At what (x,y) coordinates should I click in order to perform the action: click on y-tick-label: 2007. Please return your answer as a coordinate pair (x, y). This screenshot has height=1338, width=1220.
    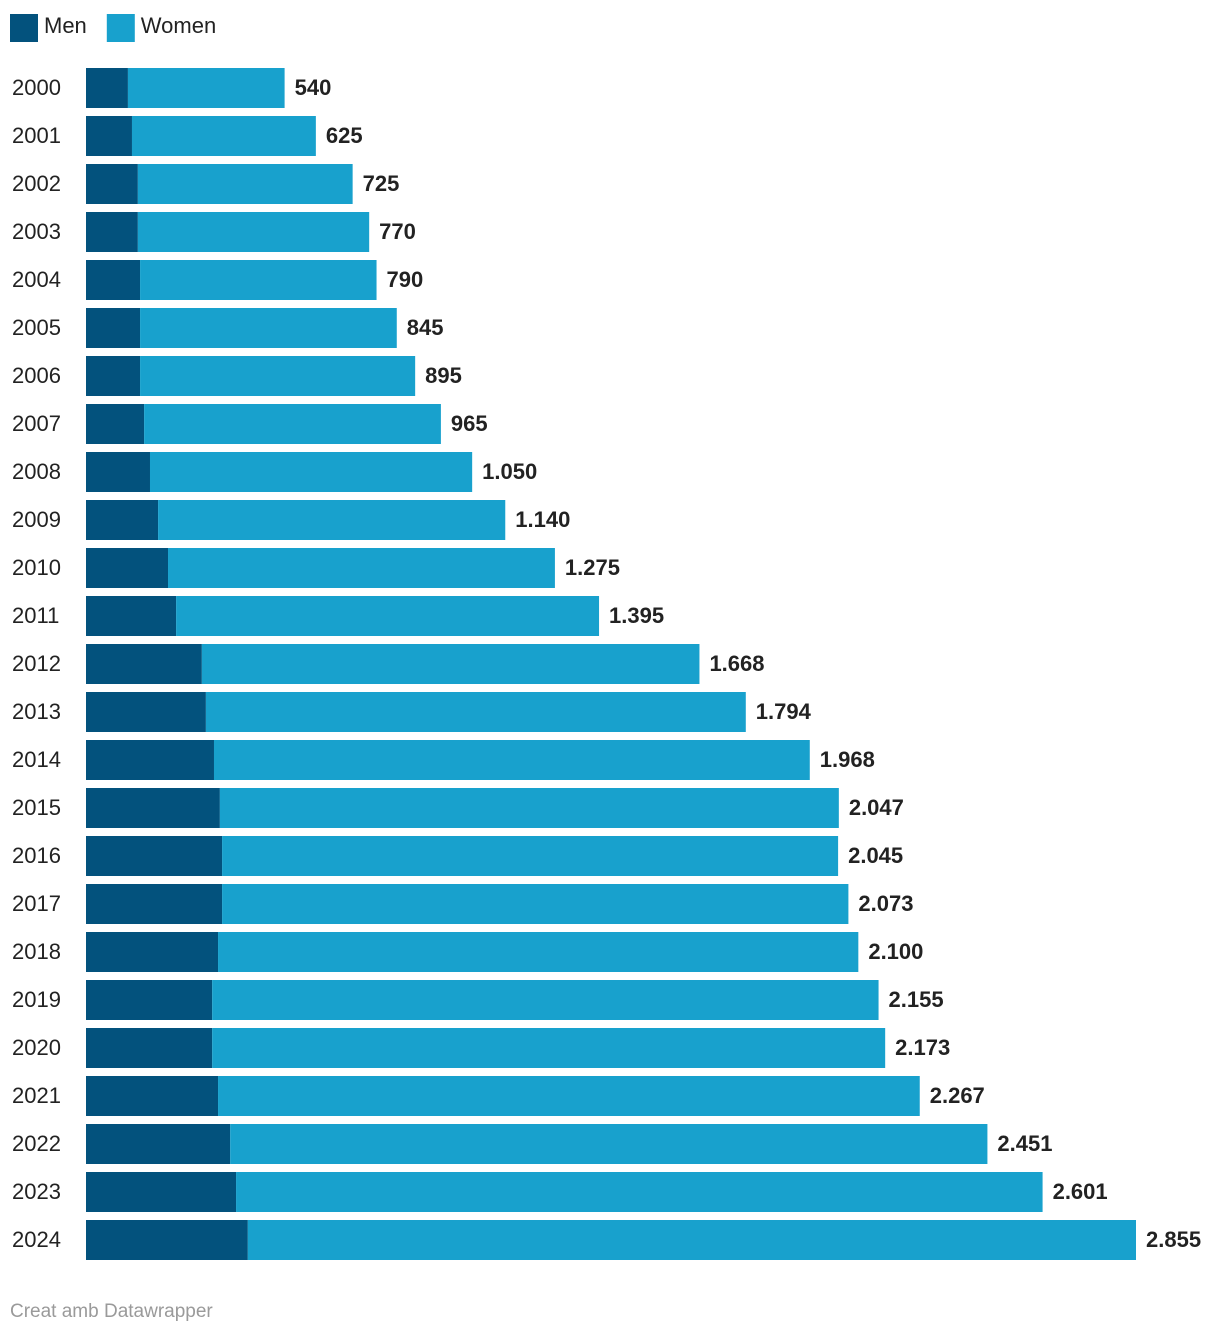
    Looking at the image, I should click on (36, 423).